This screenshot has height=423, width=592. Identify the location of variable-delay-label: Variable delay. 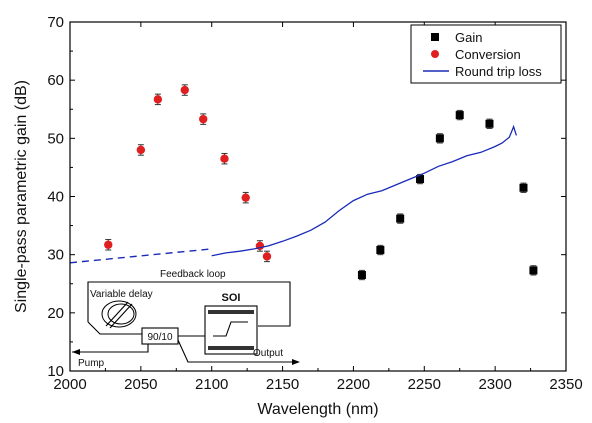
(121, 294).